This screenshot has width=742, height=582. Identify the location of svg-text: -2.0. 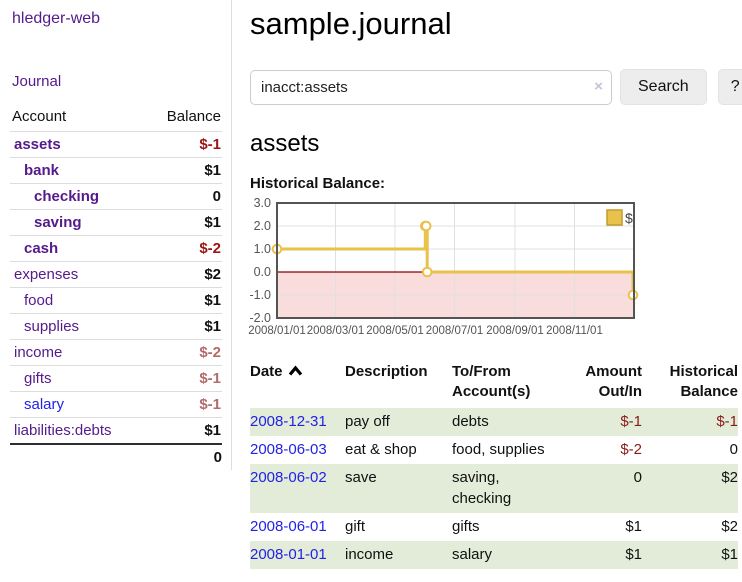
(260, 318).